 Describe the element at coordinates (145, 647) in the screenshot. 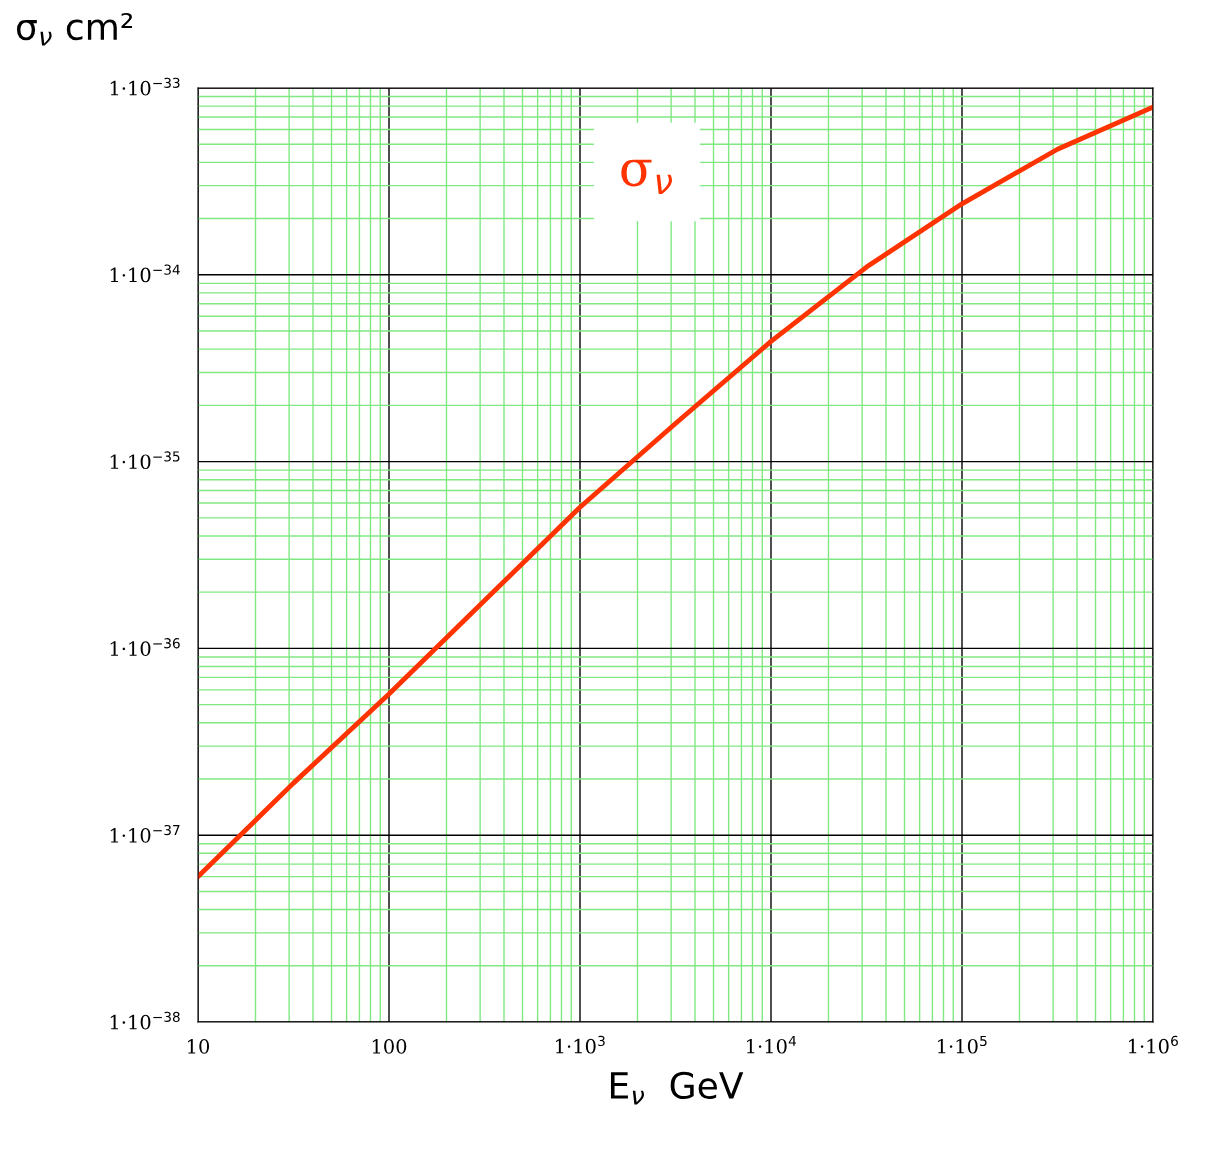

I see `y-tick-label: 1·10$^{−36}$` at that location.